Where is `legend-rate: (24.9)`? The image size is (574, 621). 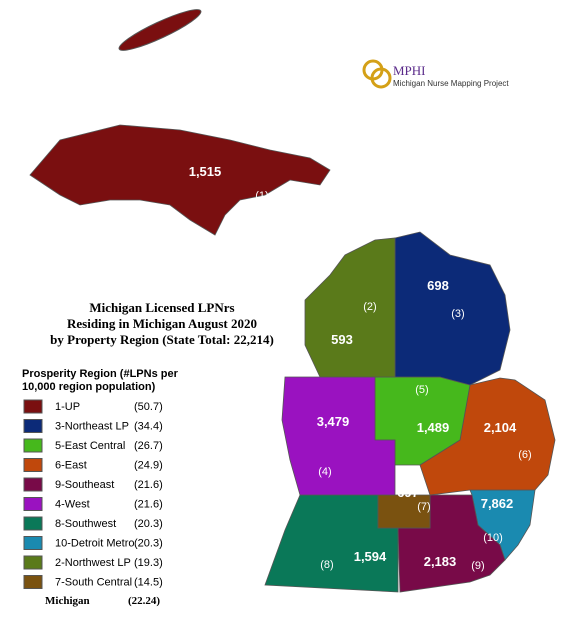
legend-rate: (24.9) is located at coordinates (148, 466).